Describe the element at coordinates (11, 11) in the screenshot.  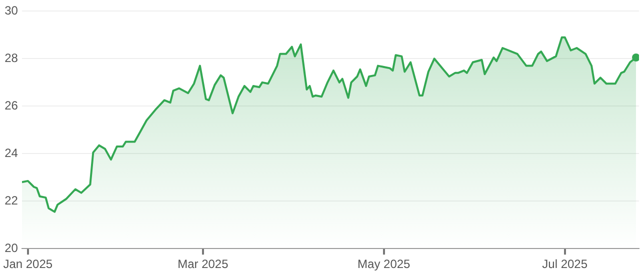
I see `y-tick-label: 30` at that location.